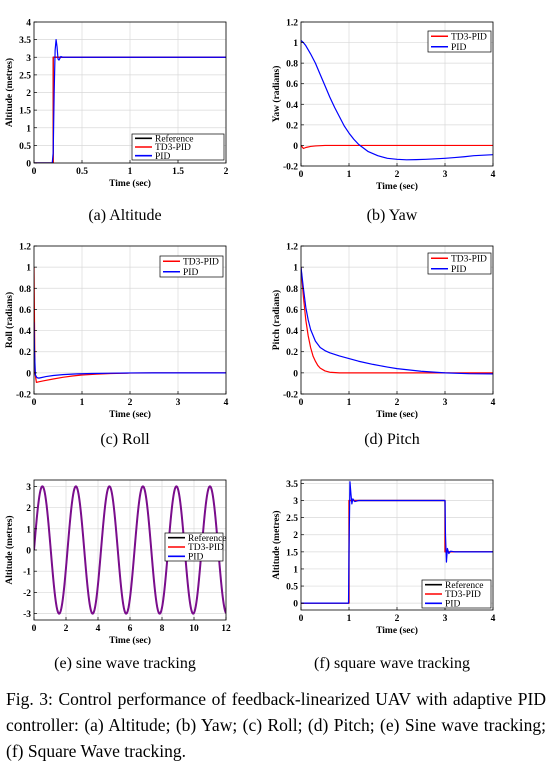 The width and height of the screenshot is (557, 772). What do you see at coordinates (292, 553) in the screenshot?
I see `y-tick-label: 1.5` at bounding box center [292, 553].